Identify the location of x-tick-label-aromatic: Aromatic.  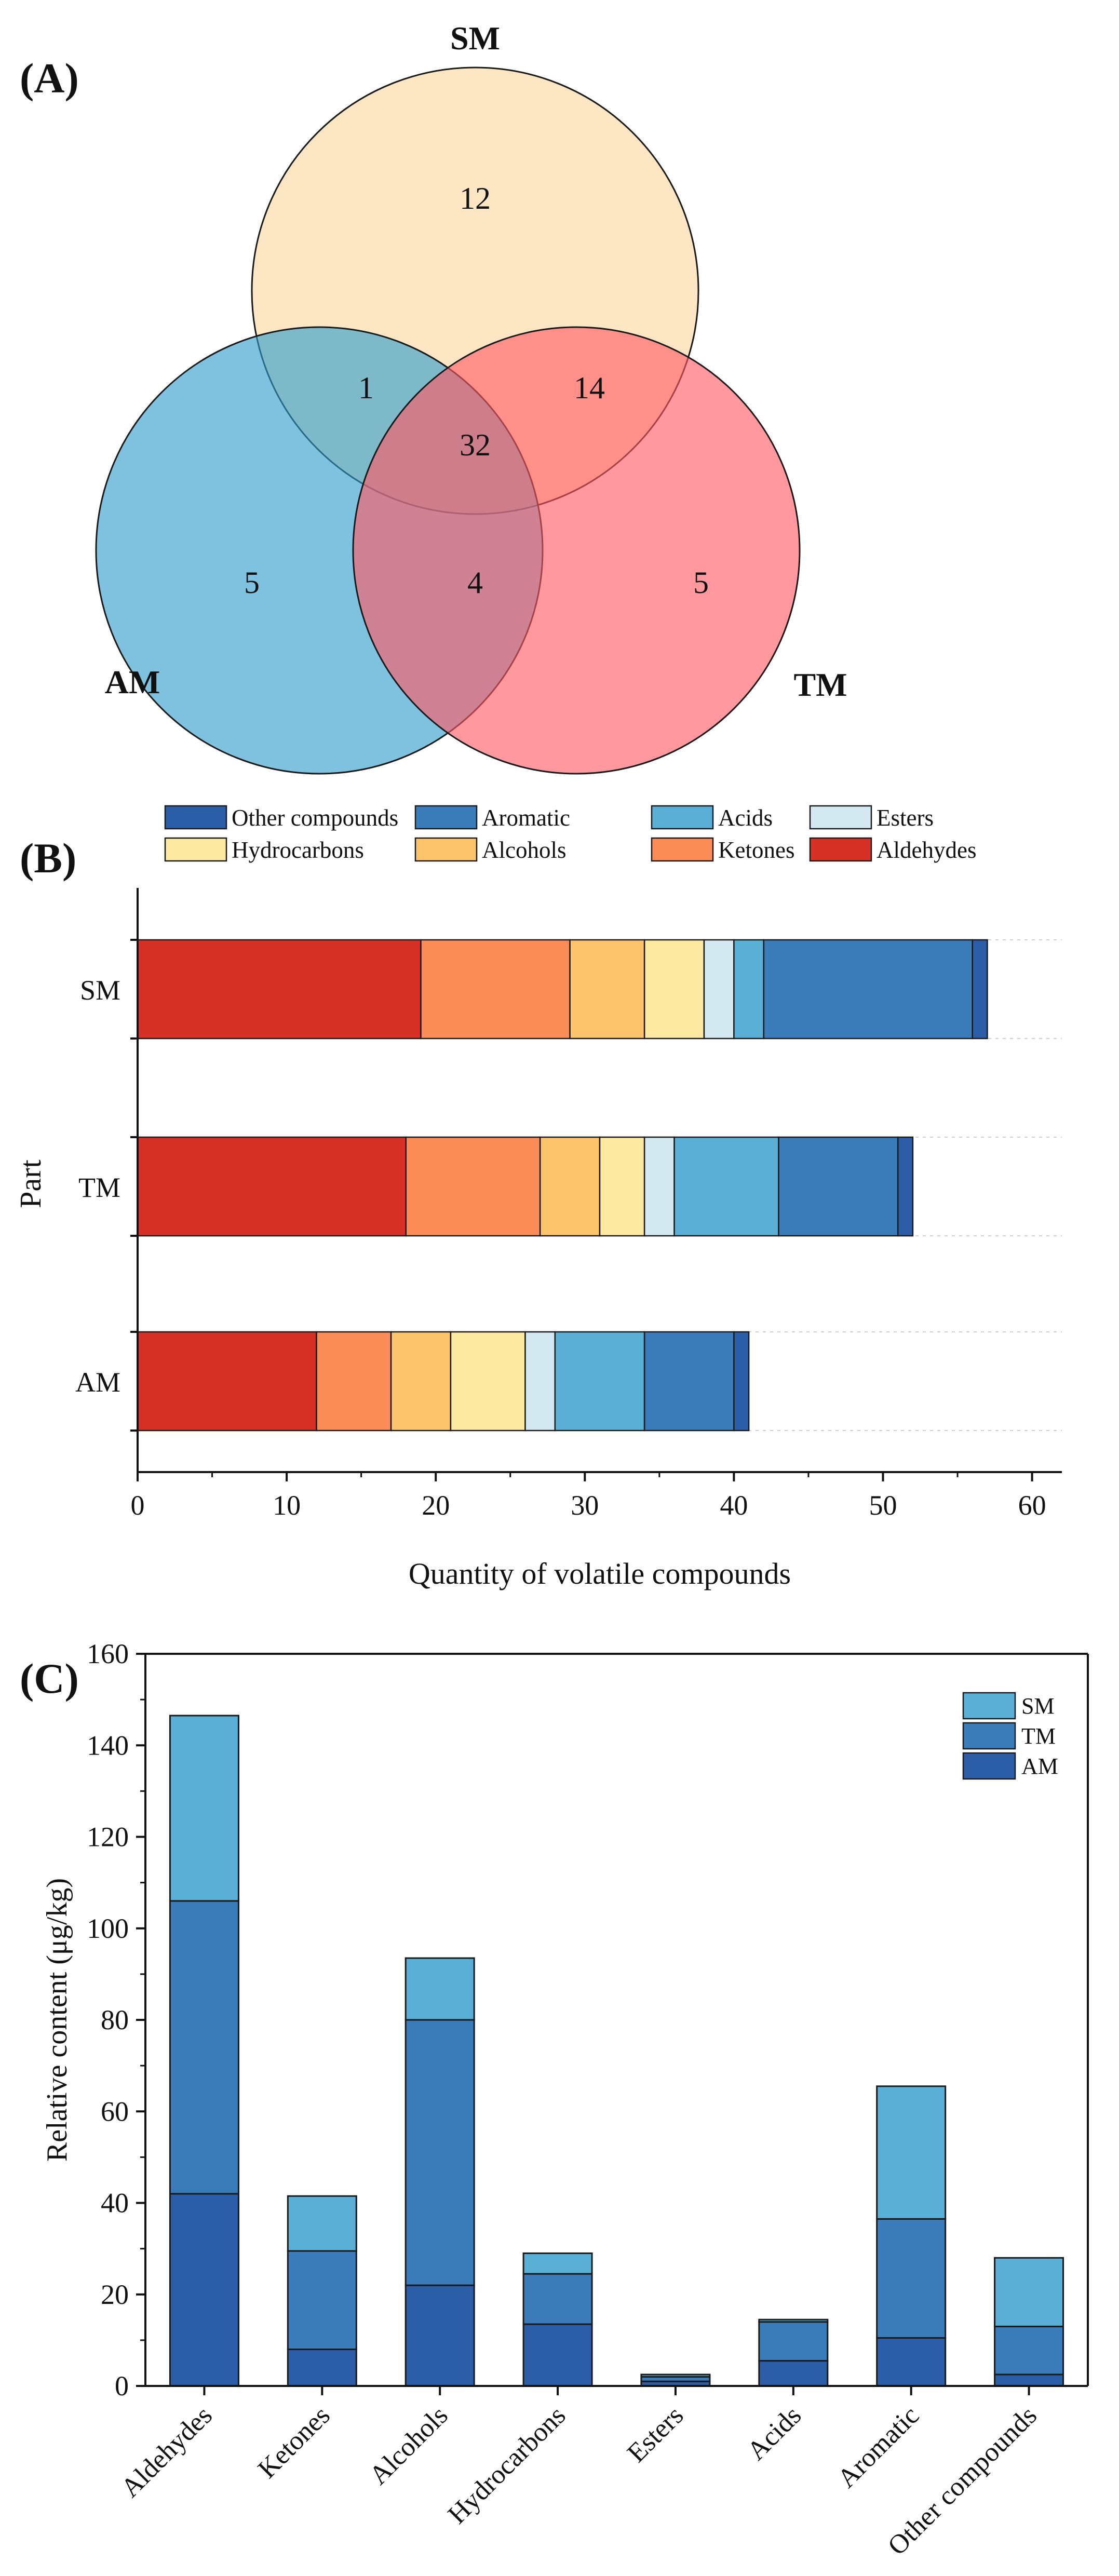
(878, 2446).